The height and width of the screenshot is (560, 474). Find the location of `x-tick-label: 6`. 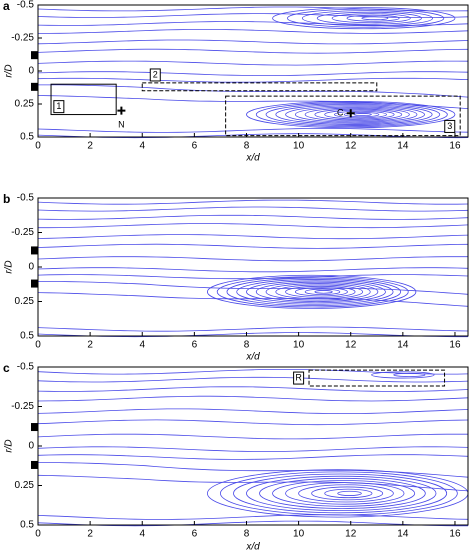

x-tick-label: 6 is located at coordinates (195, 146).